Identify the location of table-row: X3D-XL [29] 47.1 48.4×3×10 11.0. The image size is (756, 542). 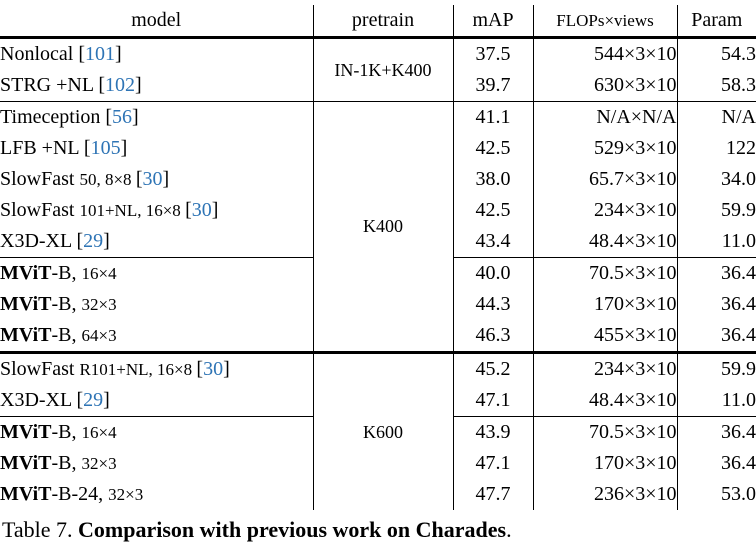
(378, 401).